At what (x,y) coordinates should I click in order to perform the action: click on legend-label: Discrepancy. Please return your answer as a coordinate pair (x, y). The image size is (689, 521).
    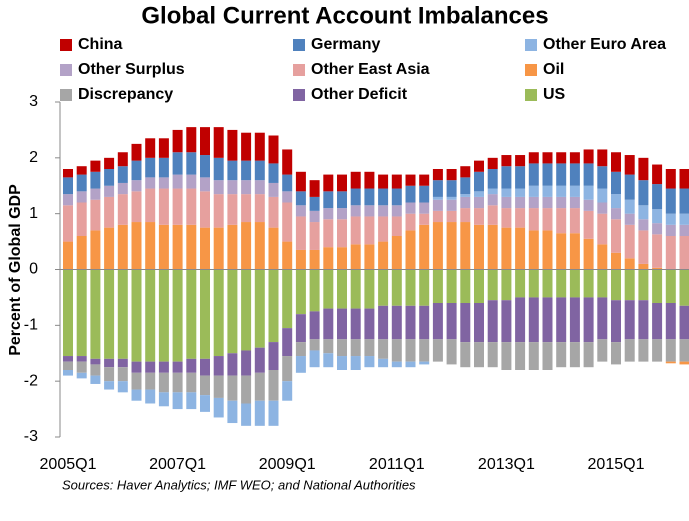
    Looking at the image, I should click on (125, 94).